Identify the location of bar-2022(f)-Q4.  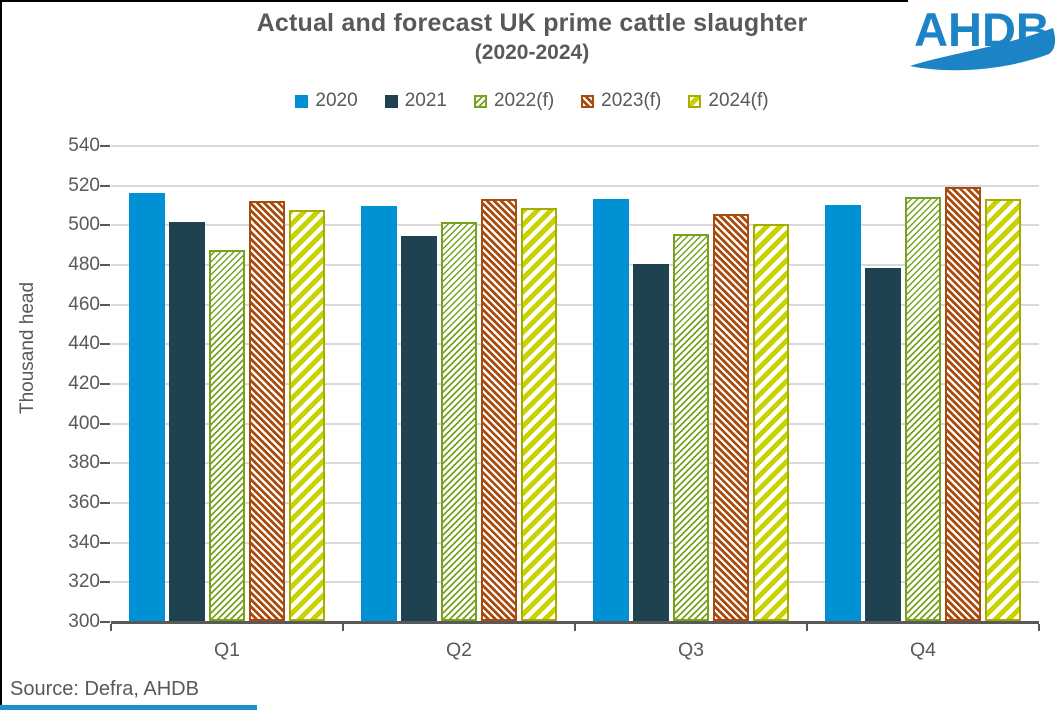
(923, 408).